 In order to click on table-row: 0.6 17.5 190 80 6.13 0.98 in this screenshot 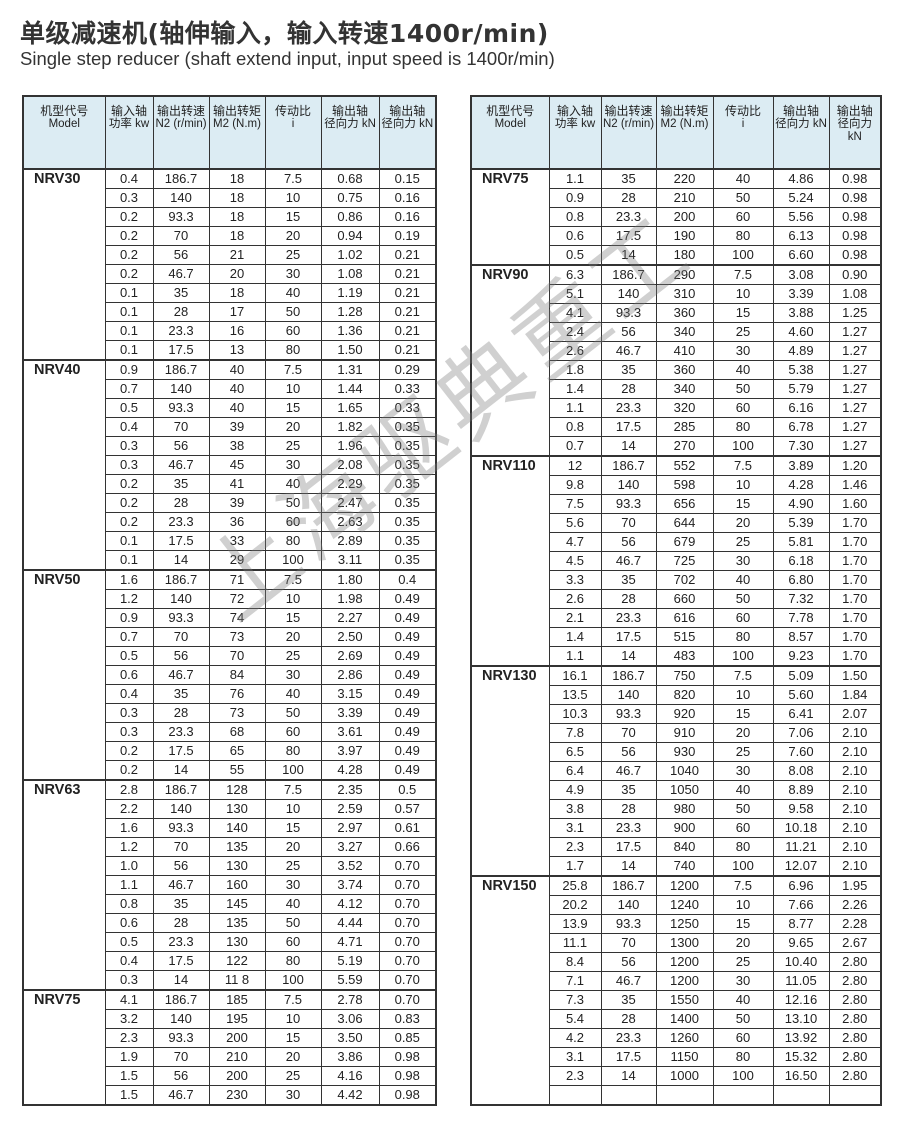, I will do `click(676, 236)`.